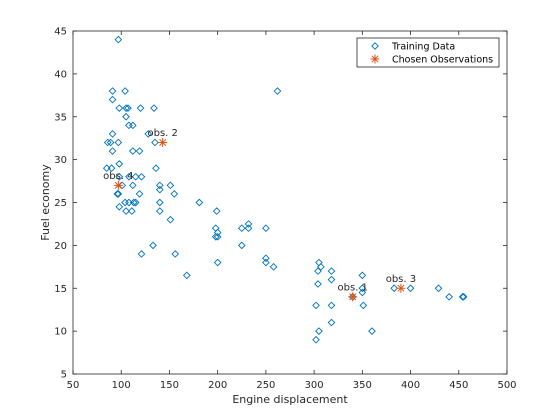  Describe the element at coordinates (217, 385) in the screenshot. I see `x-tick-label: 200` at that location.